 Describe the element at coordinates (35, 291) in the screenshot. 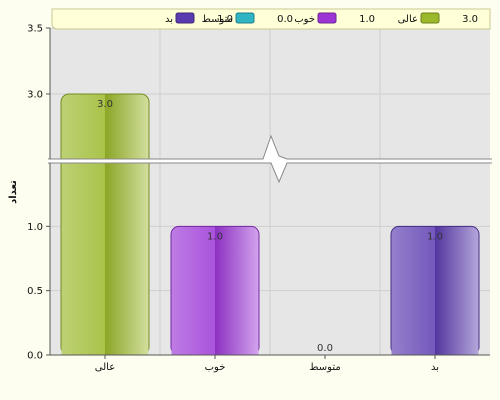

I see `y-tick-label: 0.5` at that location.